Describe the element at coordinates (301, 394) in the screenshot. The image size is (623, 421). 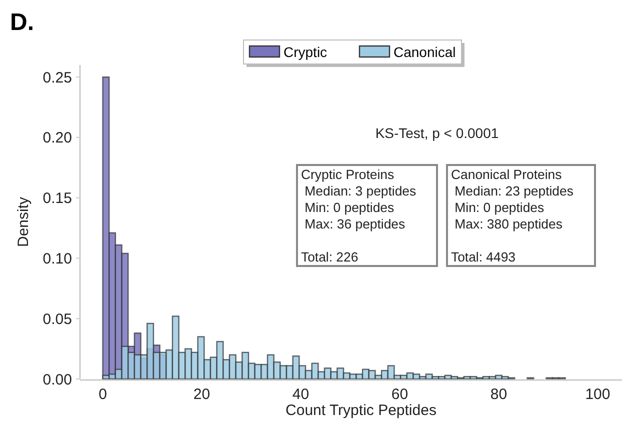
I see `x-tick-label: 40` at that location.